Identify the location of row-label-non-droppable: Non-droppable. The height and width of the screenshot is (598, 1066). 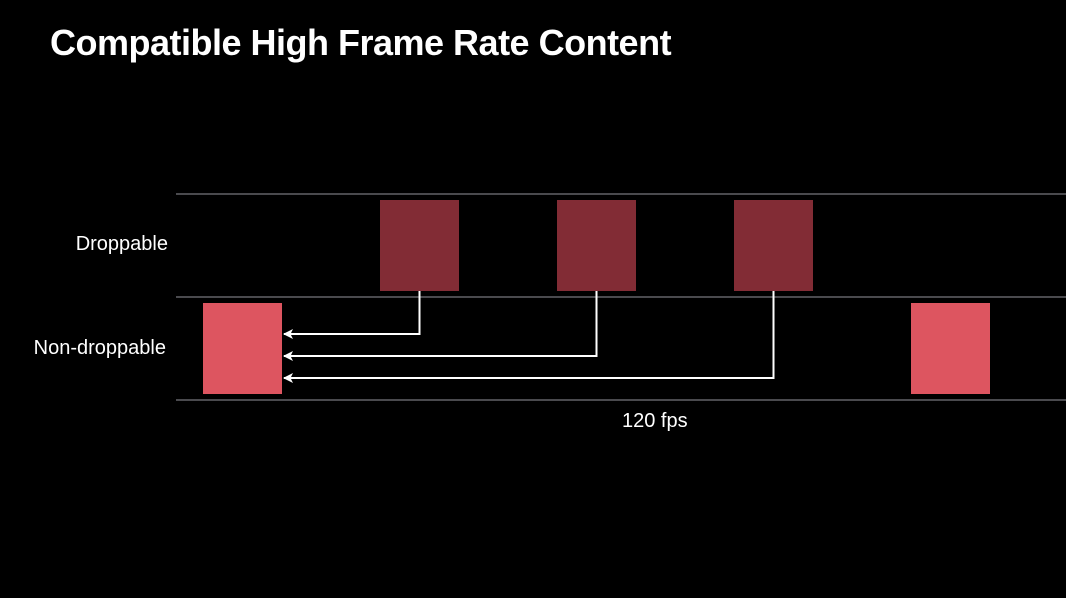
(99, 348).